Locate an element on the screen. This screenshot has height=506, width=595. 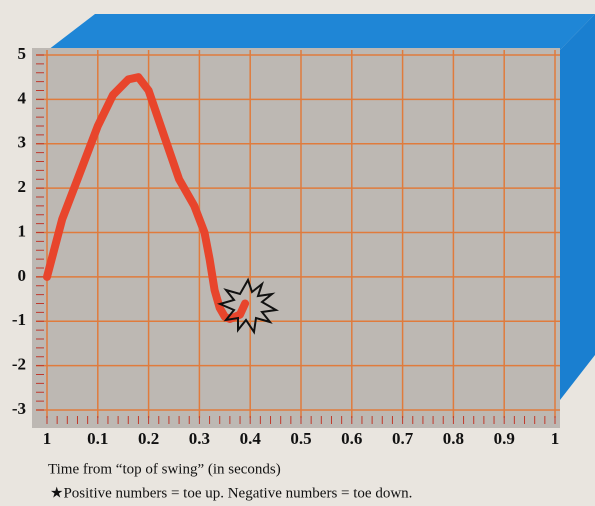
y-tick-label: 4 is located at coordinates (22, 97).